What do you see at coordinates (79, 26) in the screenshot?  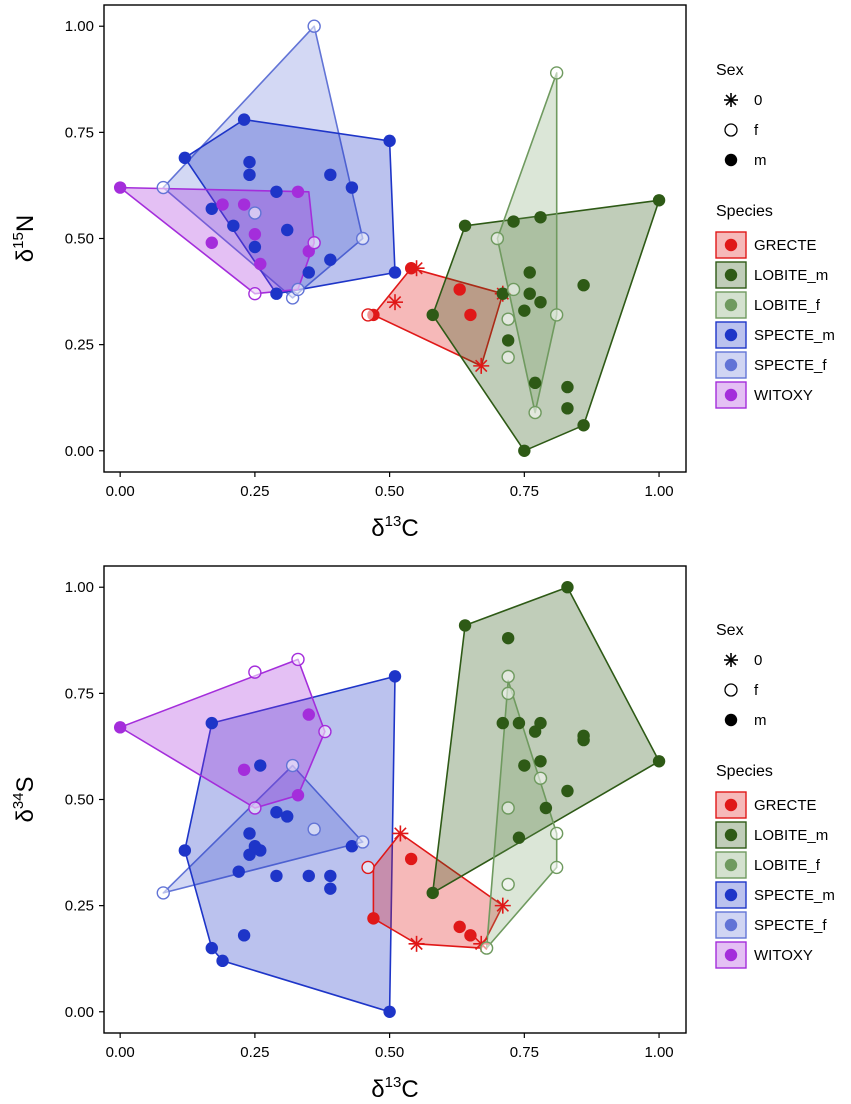 I see `y-tick-label: 1.00` at bounding box center [79, 26].